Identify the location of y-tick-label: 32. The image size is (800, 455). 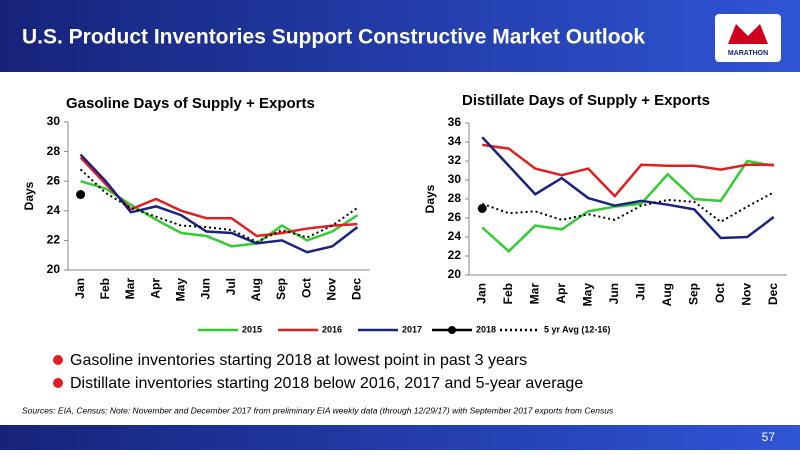
(455, 160).